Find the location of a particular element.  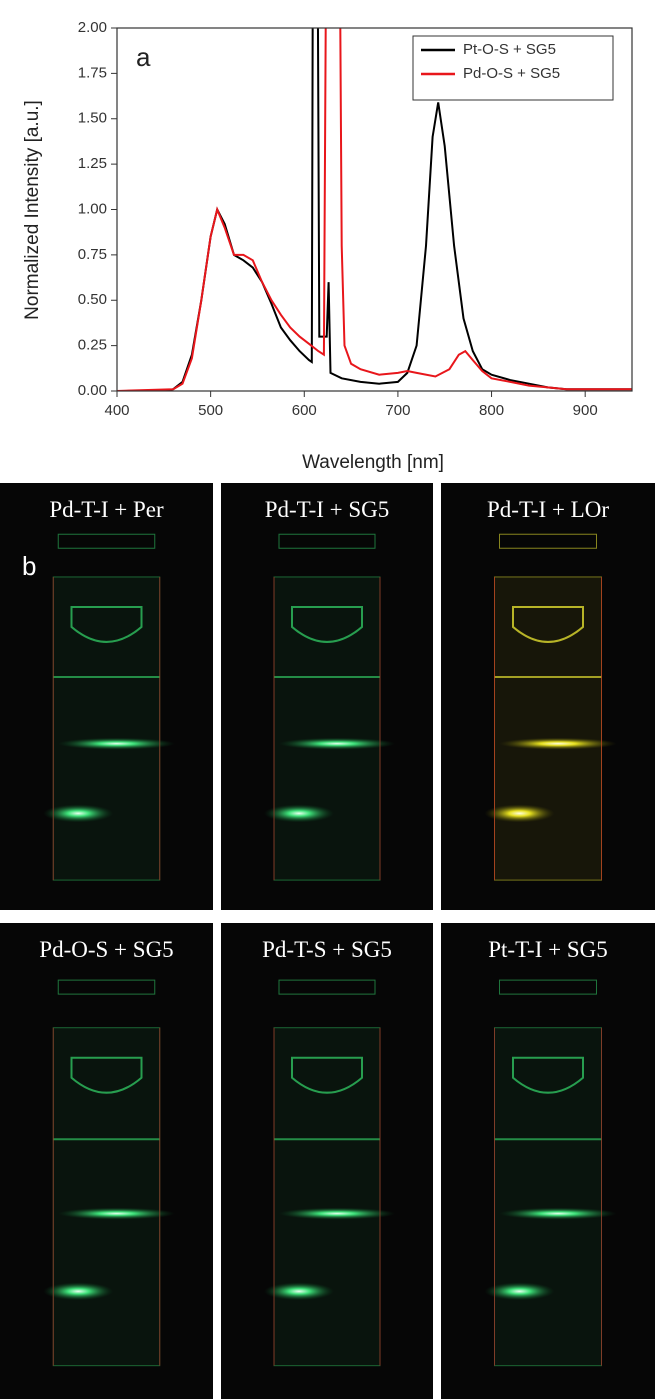

x-tick-label: 800 is located at coordinates (491, 410).